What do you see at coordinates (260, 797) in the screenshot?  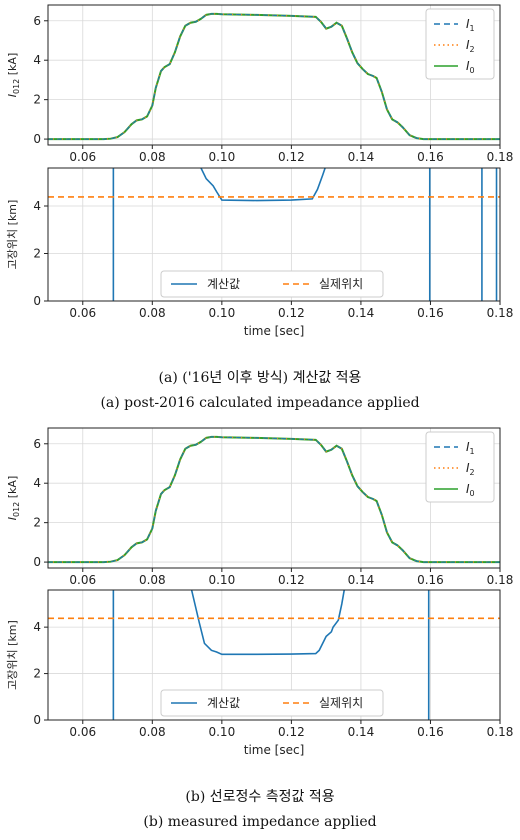 I see `caption-b-korean: (b) 선로정수 측정값 적용` at bounding box center [260, 797].